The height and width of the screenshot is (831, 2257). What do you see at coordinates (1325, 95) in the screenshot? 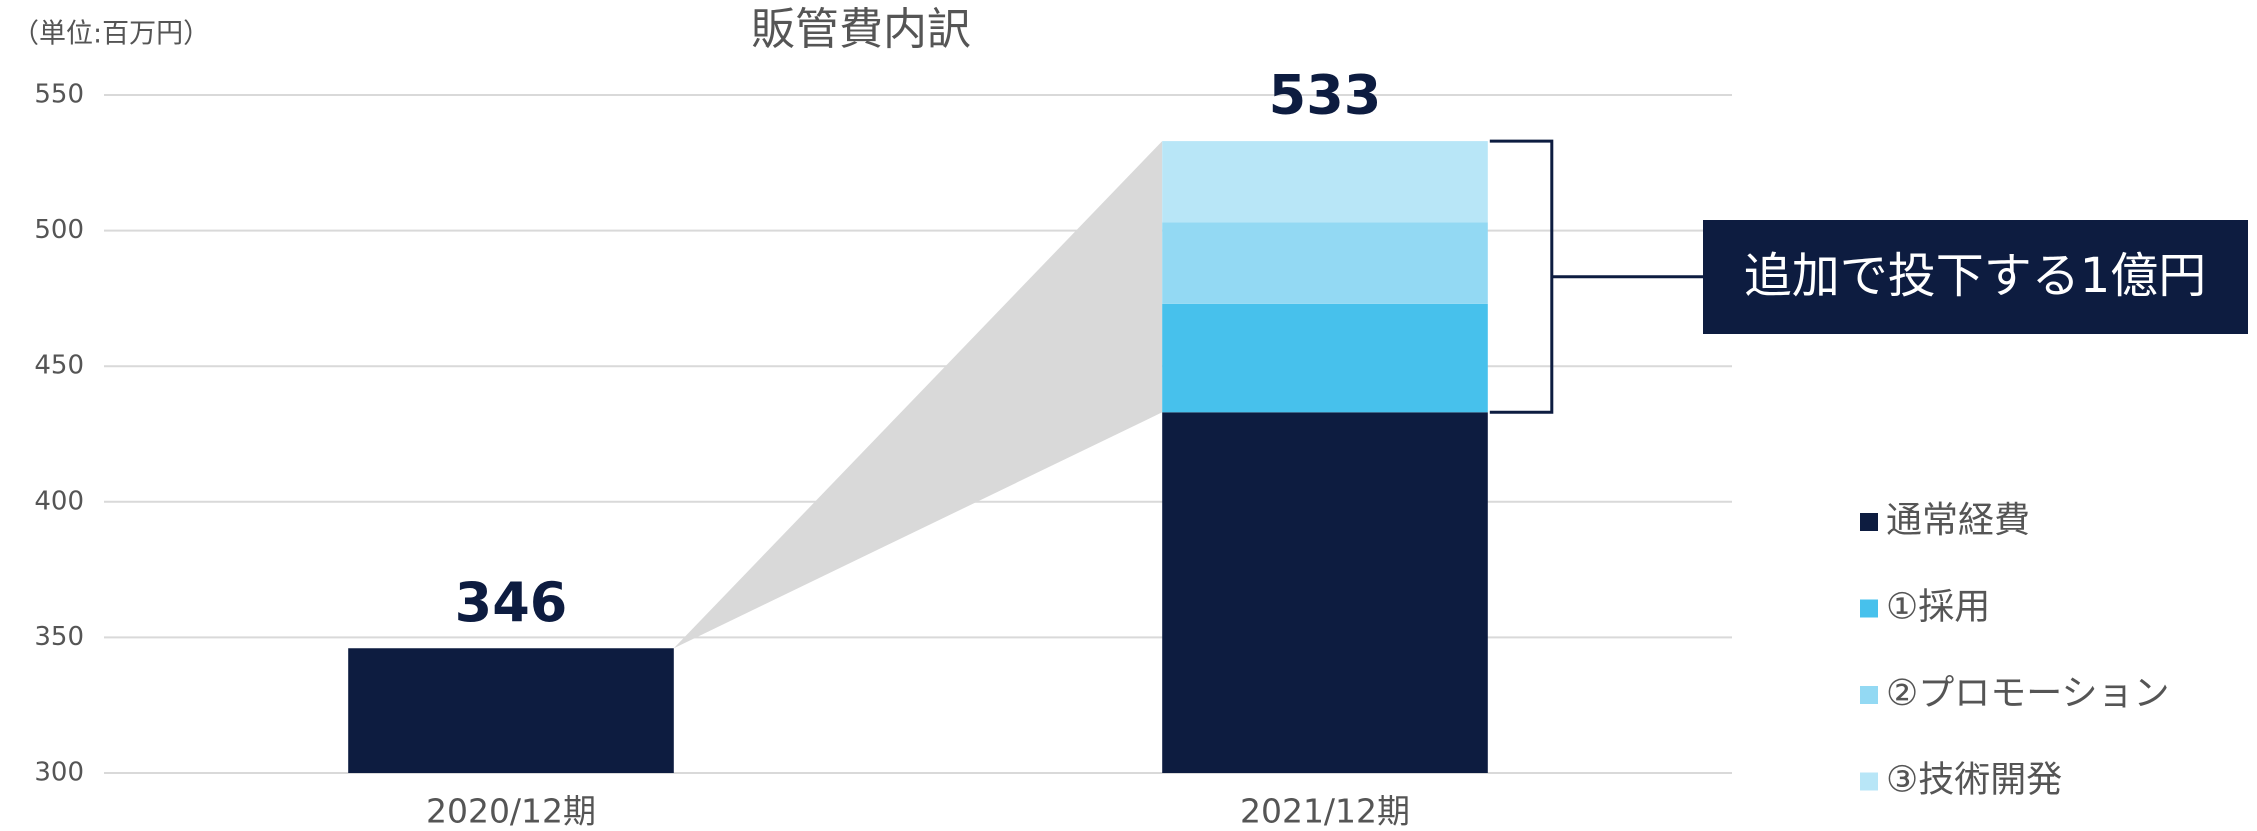
I see `total-label: 533` at bounding box center [1325, 95].